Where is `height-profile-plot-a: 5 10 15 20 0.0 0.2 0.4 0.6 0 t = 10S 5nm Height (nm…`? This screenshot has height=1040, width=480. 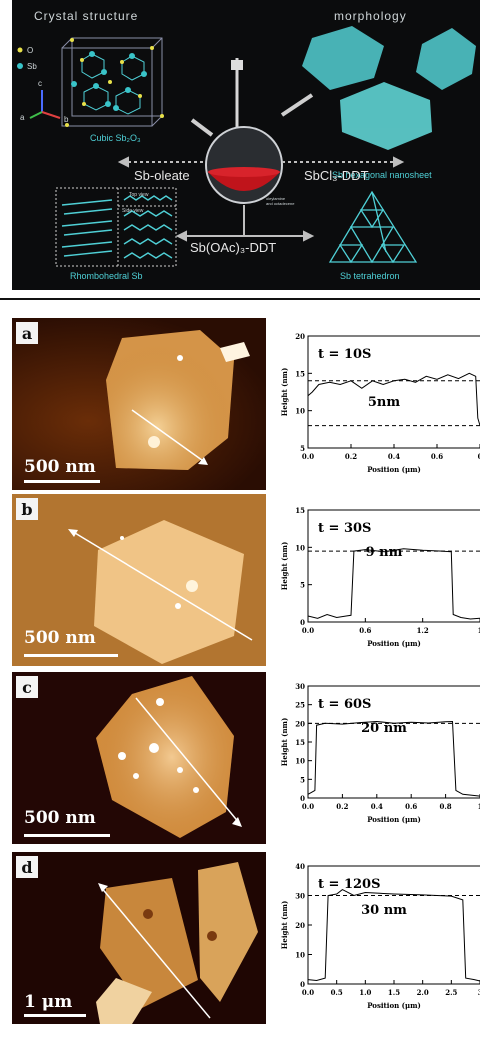 height-profile-plot-a: 5 10 15 20 0.0 0.2 0.4 0.6 0 t = 10S 5nm Height (nm… is located at coordinates (379, 412).